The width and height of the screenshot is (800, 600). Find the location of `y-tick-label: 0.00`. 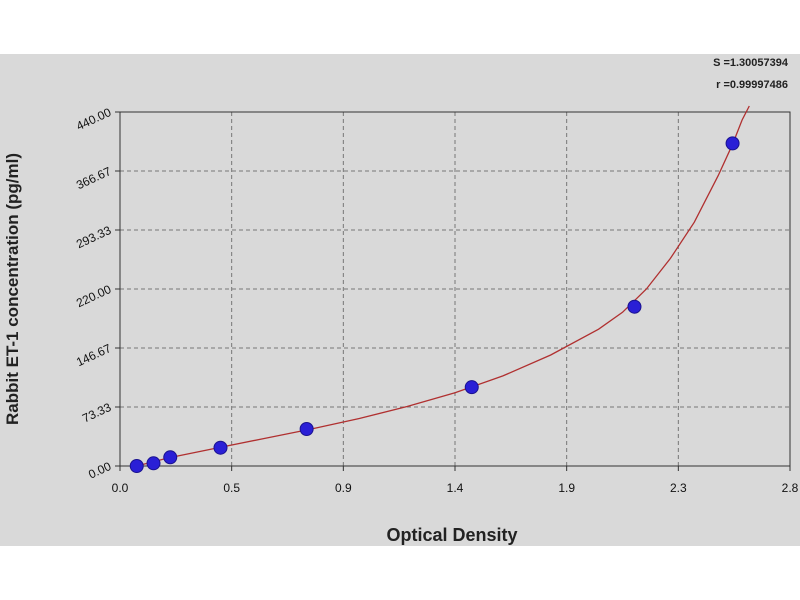

y-tick-label: 0.00 is located at coordinates (99, 470).